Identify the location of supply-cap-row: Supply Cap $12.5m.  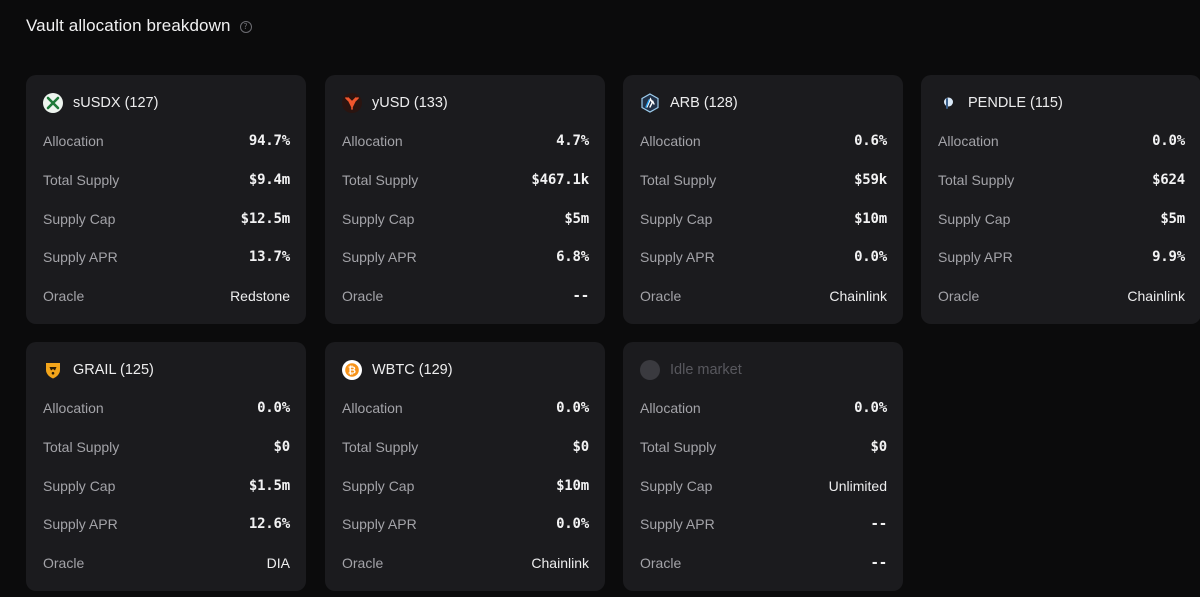
(166, 219).